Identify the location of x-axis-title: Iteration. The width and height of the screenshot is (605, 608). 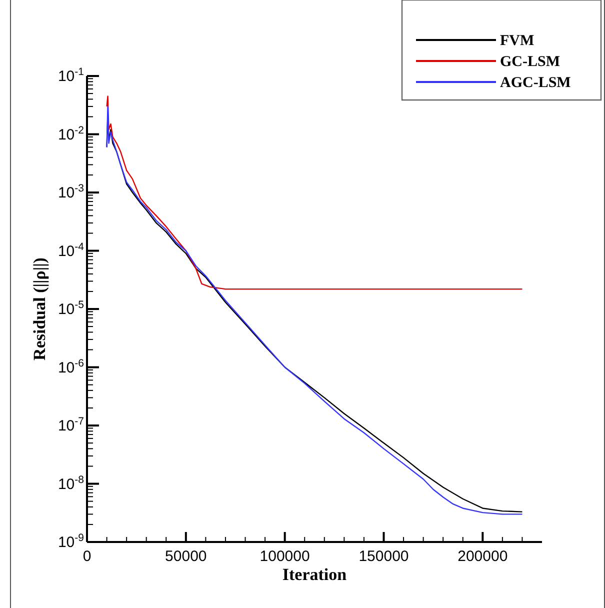
(315, 574).